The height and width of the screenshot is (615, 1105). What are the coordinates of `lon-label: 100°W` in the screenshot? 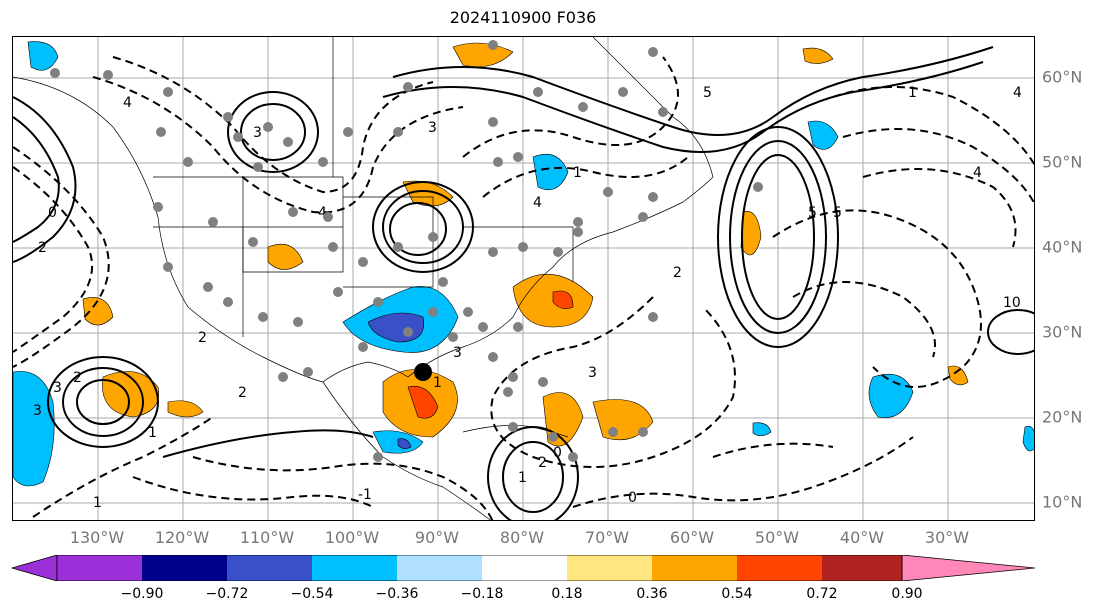 It's located at (352, 537).